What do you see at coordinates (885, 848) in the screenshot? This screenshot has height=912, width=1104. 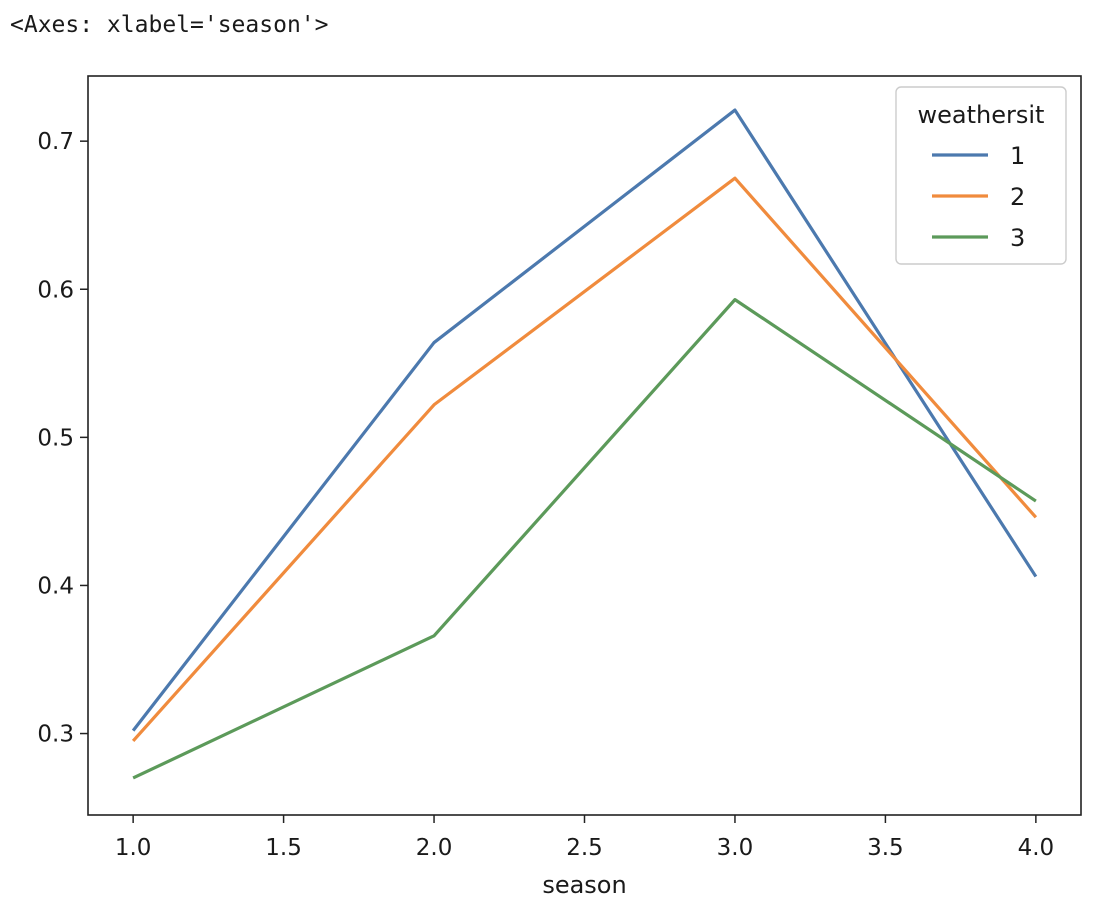 I see `x-tick-label: 3.5` at bounding box center [885, 848].